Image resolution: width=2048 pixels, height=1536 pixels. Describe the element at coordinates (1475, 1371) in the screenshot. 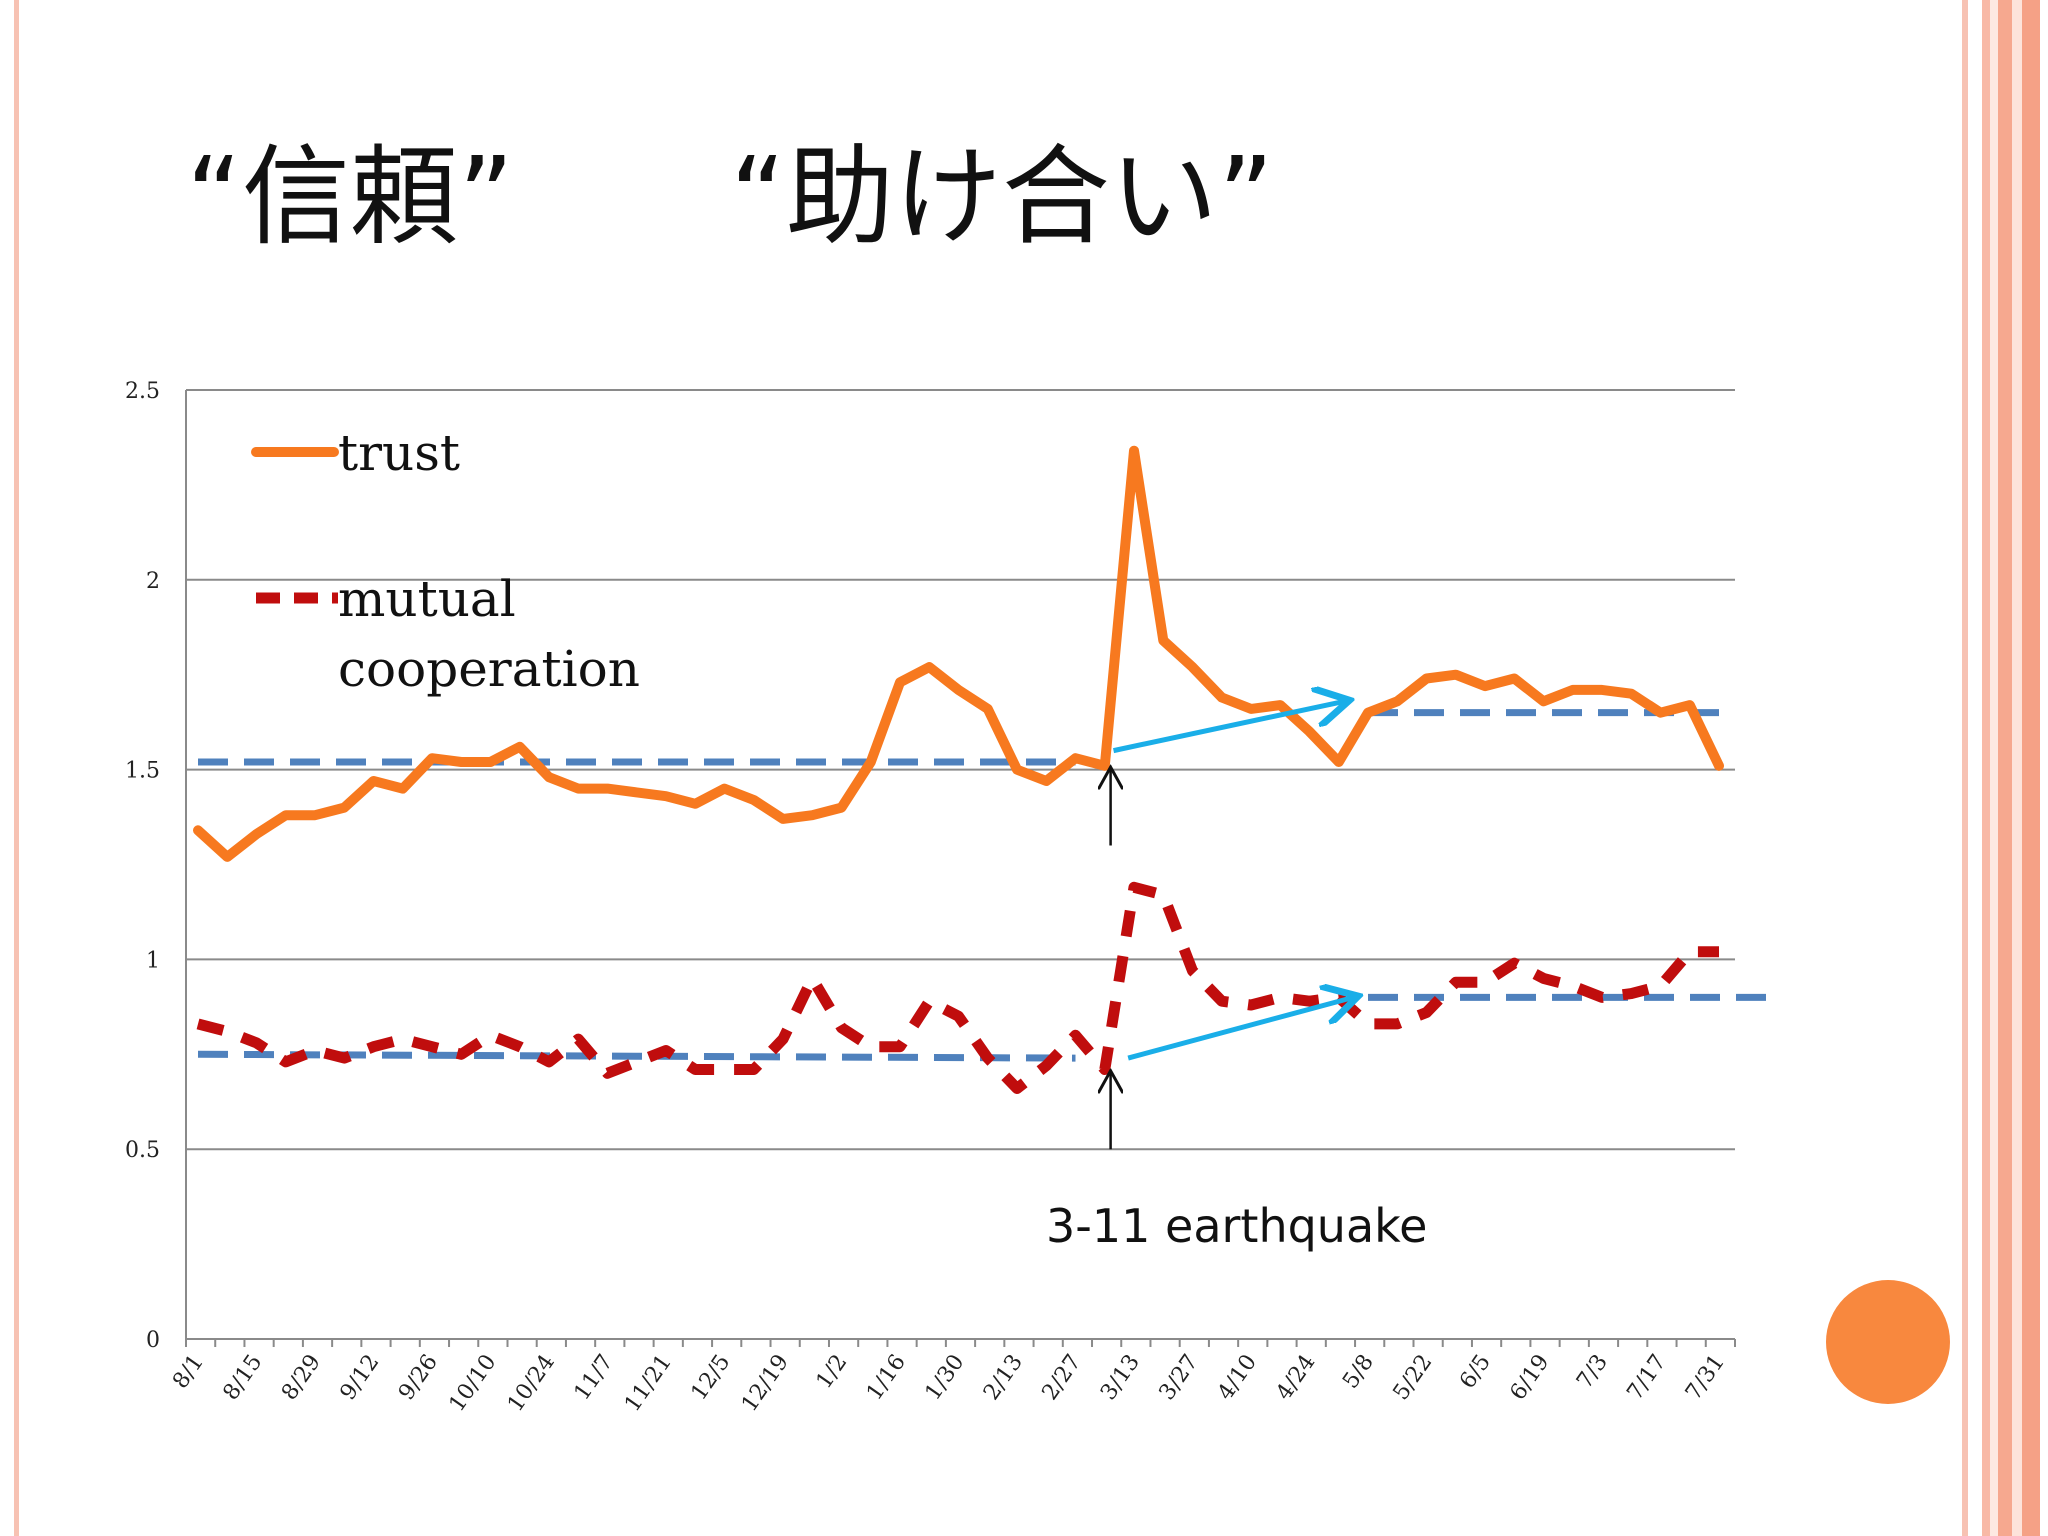

I see `x-tick-label: 6/5` at that location.